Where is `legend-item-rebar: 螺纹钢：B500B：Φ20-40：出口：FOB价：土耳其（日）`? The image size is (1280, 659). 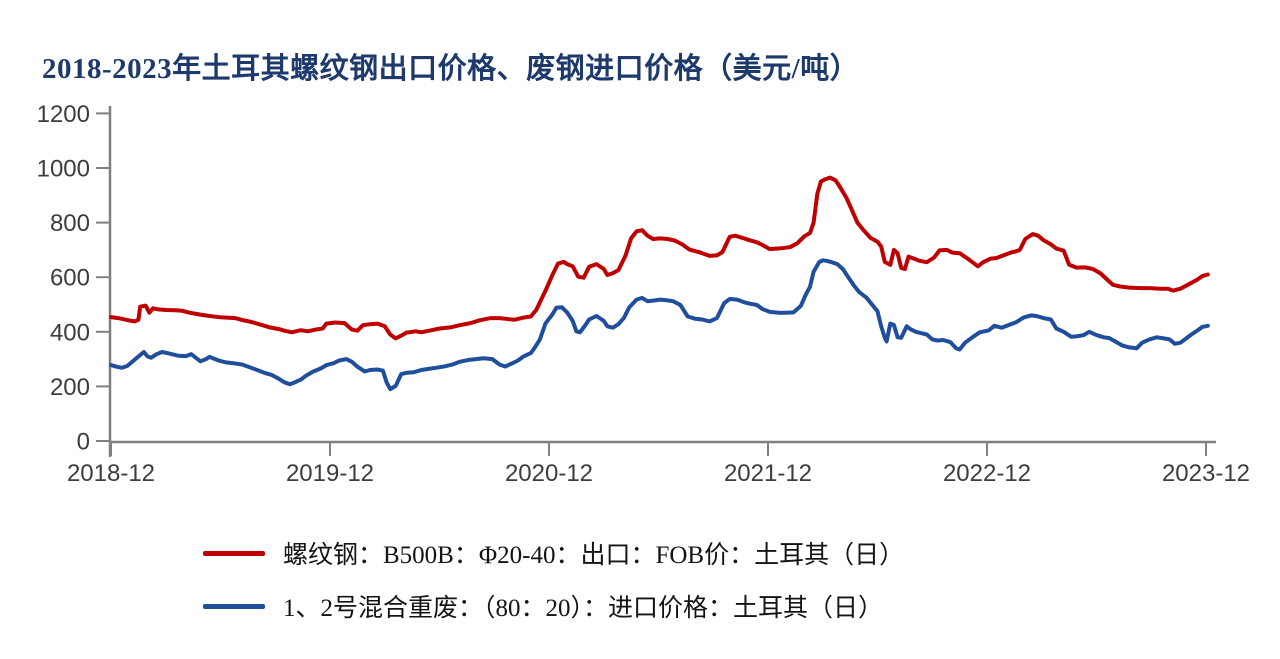 legend-item-rebar: 螺纹钢：B500B：Φ20-40：出口：FOB价：土耳其（日） is located at coordinates (553, 553).